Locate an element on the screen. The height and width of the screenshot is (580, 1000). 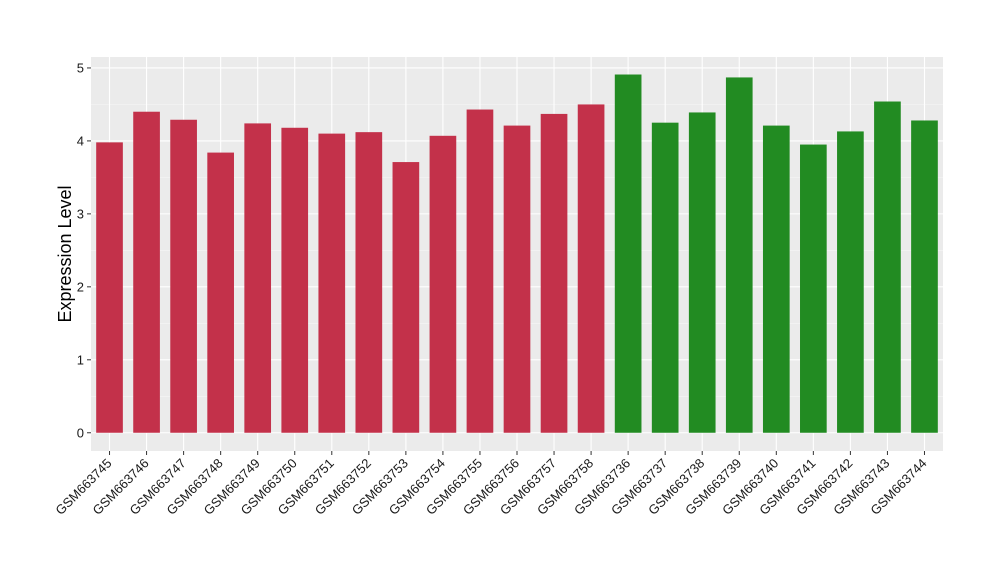
bar-GSM663745 is located at coordinates (109, 287).